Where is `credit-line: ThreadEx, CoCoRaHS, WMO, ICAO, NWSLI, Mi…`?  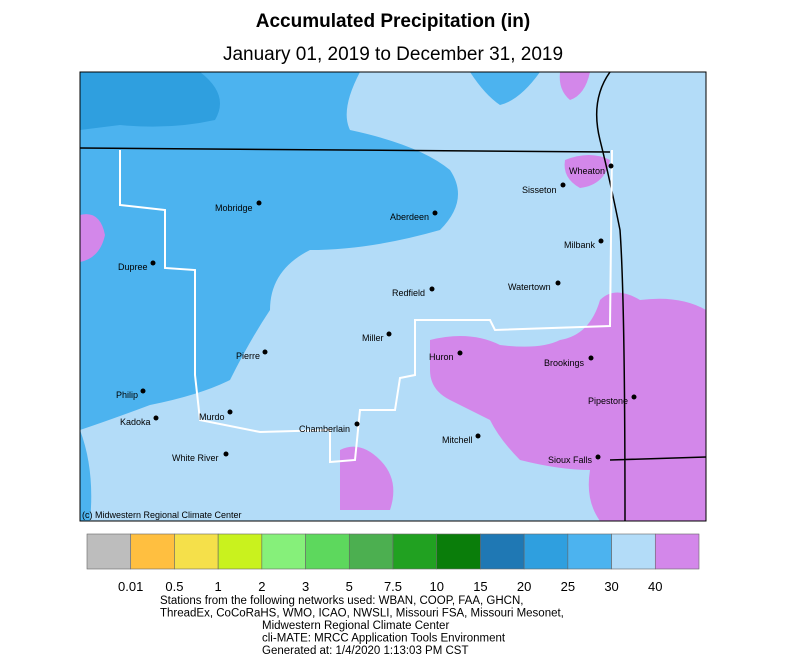 credit-line: ThreadEx, CoCoRaHS, WMO, ICAO, NWSLI, Mi… is located at coordinates (362, 614).